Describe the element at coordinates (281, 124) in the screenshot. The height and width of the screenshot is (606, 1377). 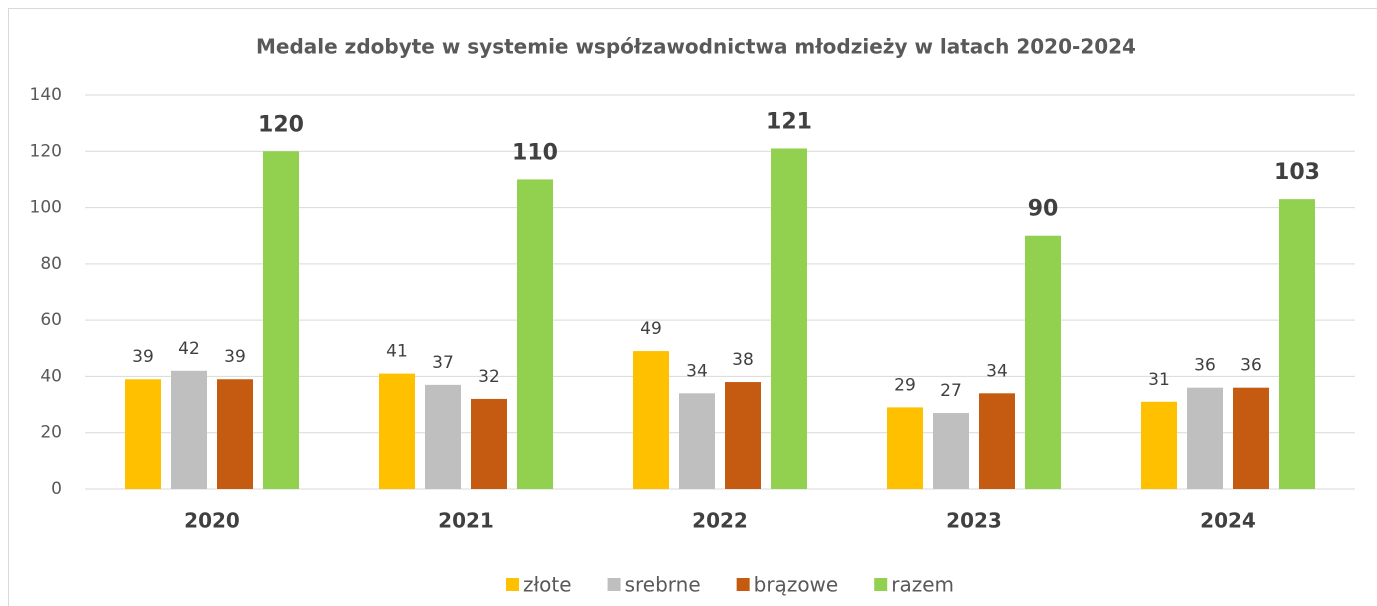
I see `data-label: 120` at that location.